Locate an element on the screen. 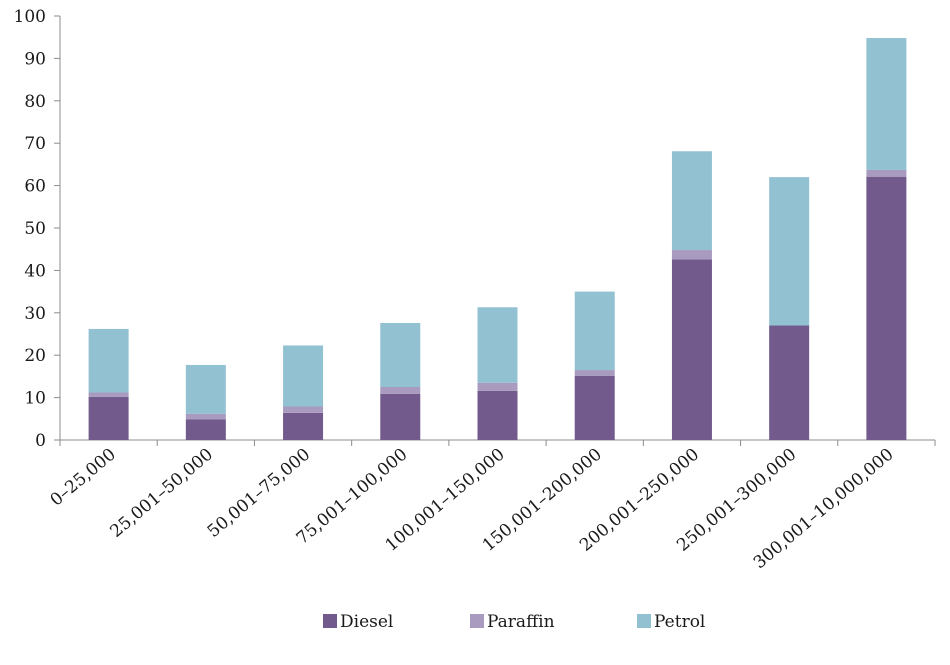 This screenshot has width=950, height=665. x-axis is located at coordinates (497, 442).